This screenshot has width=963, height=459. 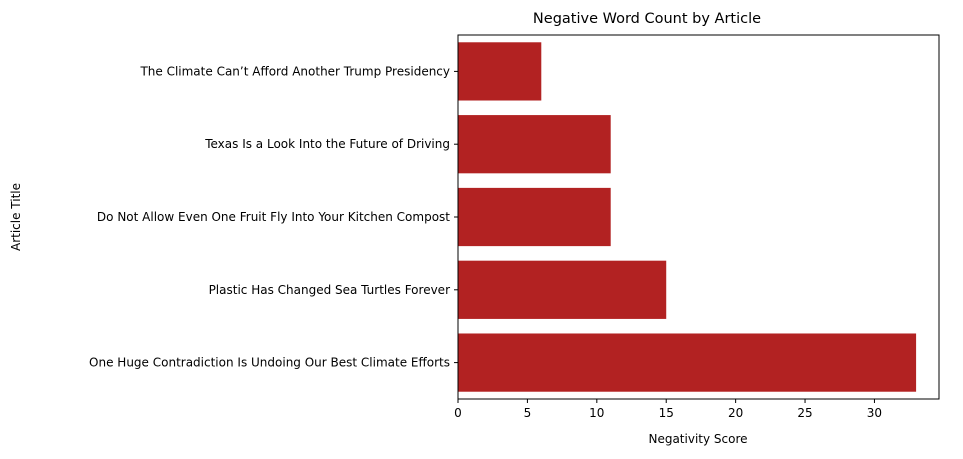 I want to click on y-tick-label: Plastic Has Changed Sea Turtles Forever, so click(x=330, y=290).